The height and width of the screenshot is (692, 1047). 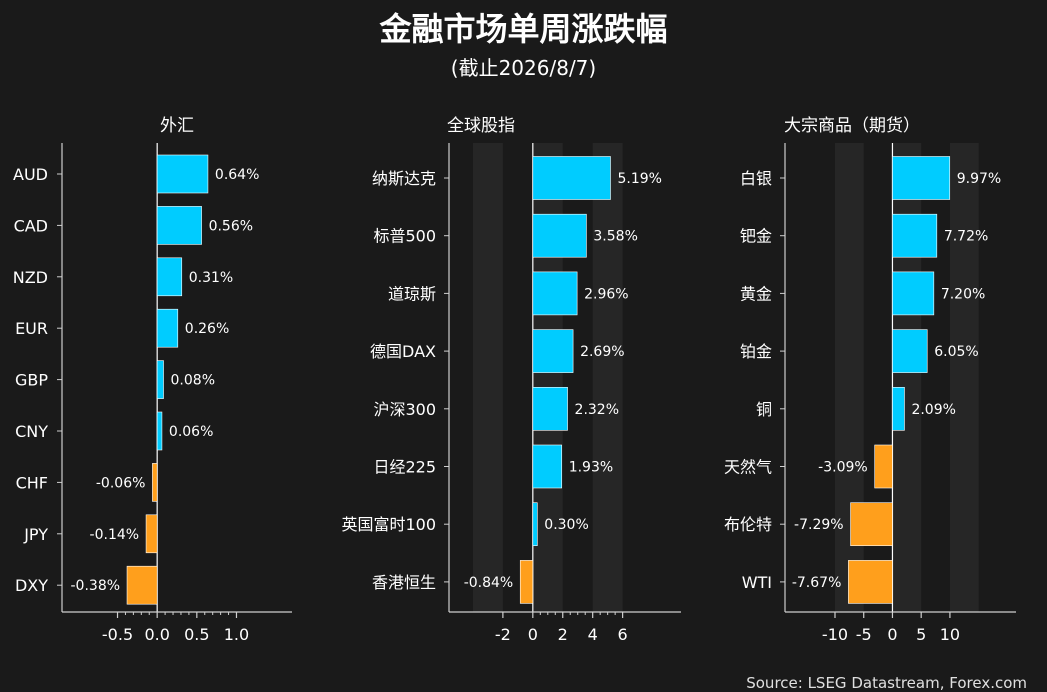 I want to click on data-label: 9.97%, so click(x=979, y=179).